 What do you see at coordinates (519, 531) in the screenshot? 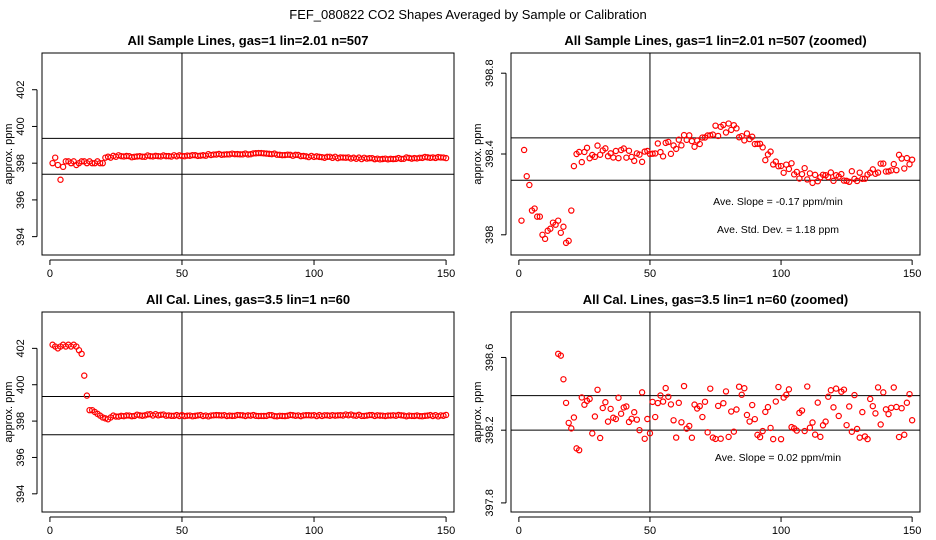
I see `x-tick-label: 0` at bounding box center [519, 531].